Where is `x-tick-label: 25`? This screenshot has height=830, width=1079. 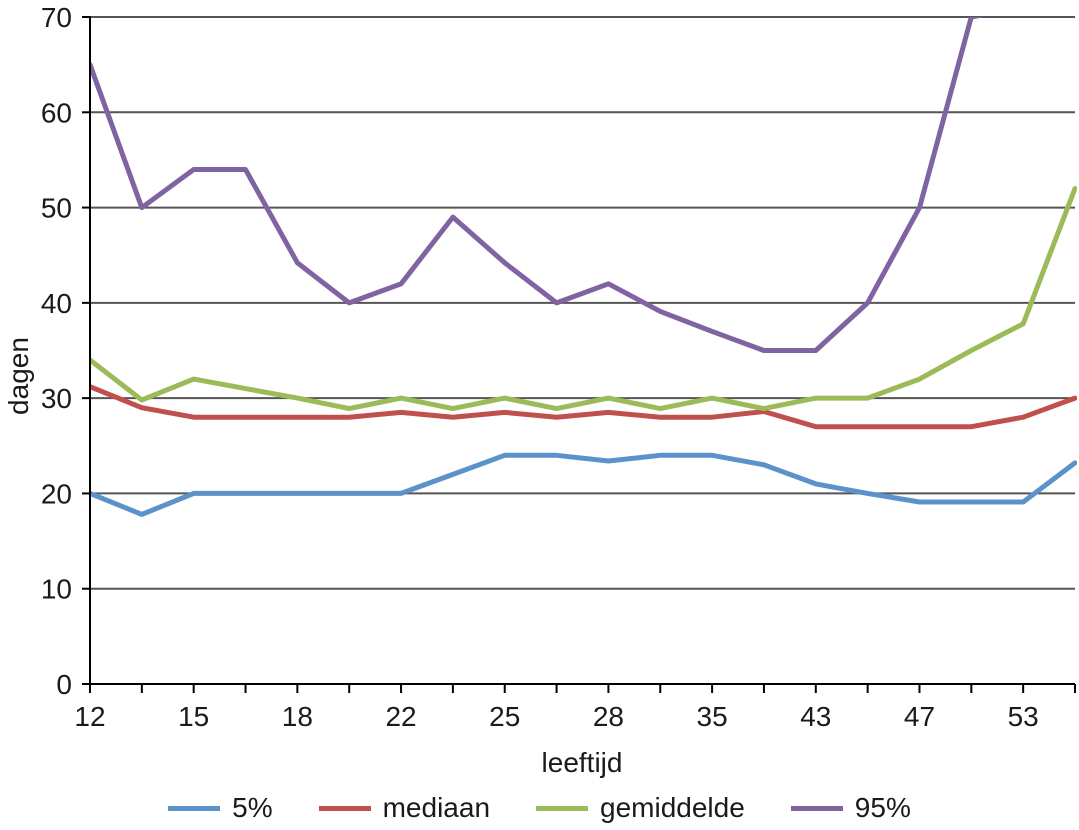 x-tick-label: 25 is located at coordinates (504, 716).